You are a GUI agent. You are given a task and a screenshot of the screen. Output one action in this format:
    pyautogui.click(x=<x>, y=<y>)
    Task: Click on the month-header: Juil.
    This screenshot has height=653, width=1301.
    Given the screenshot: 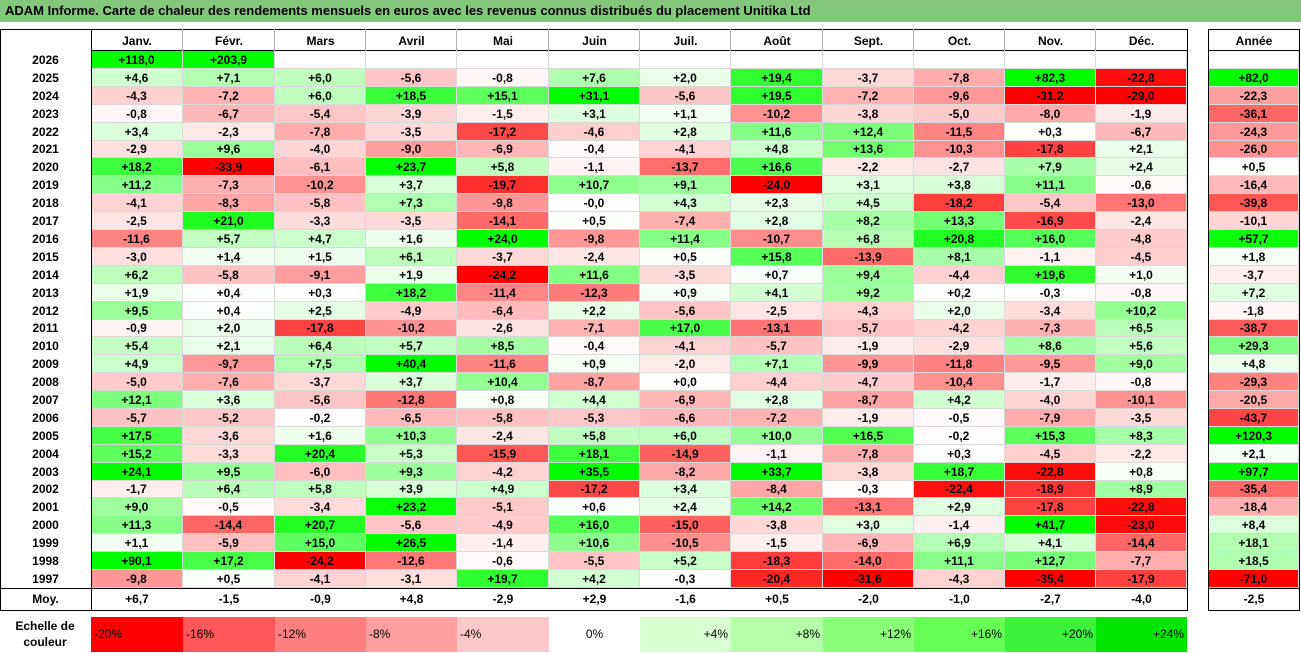 What is the action you would take?
    pyautogui.click(x=685, y=40)
    